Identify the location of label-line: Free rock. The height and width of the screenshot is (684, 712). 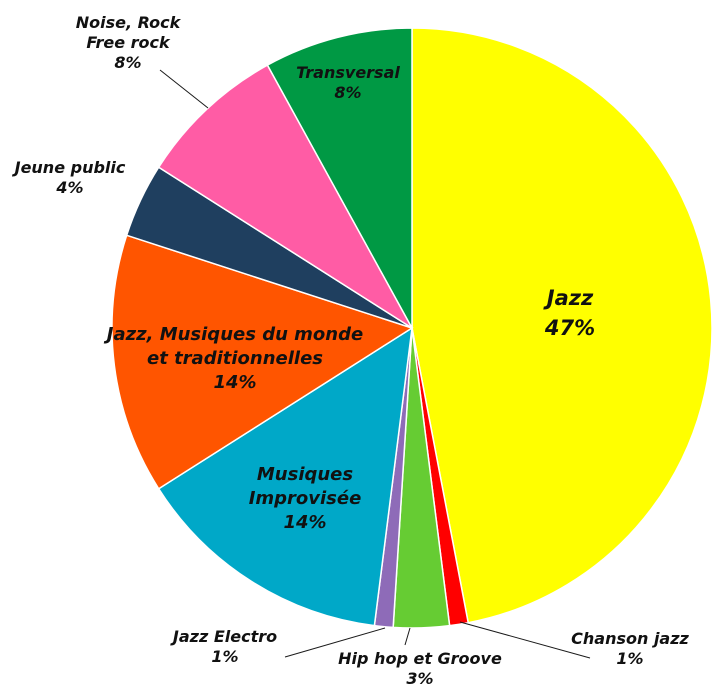
(128, 42).